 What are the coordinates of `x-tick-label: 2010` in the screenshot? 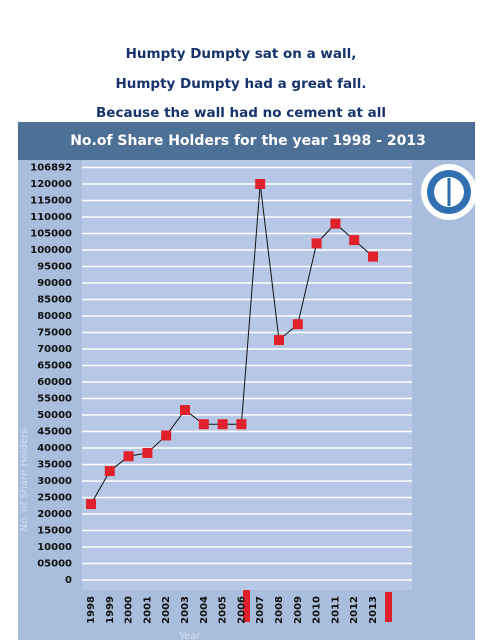 It's located at (317, 610).